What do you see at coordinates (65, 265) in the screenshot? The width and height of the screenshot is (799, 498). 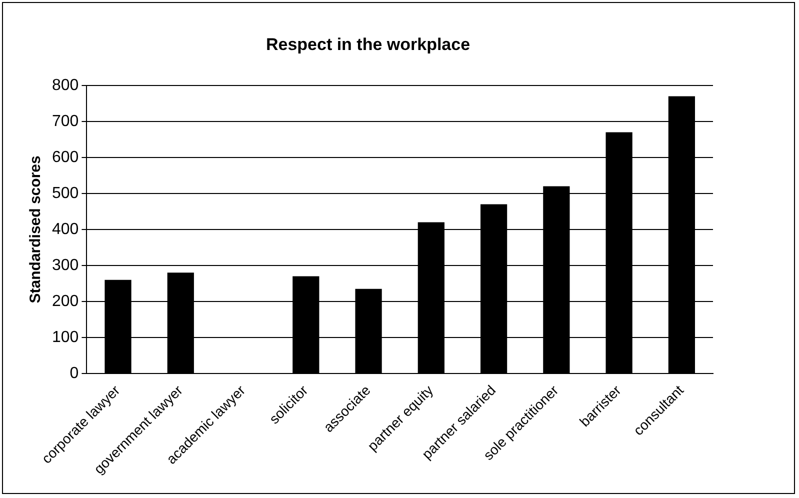 I see `y-tick-label: 300` at bounding box center [65, 265].